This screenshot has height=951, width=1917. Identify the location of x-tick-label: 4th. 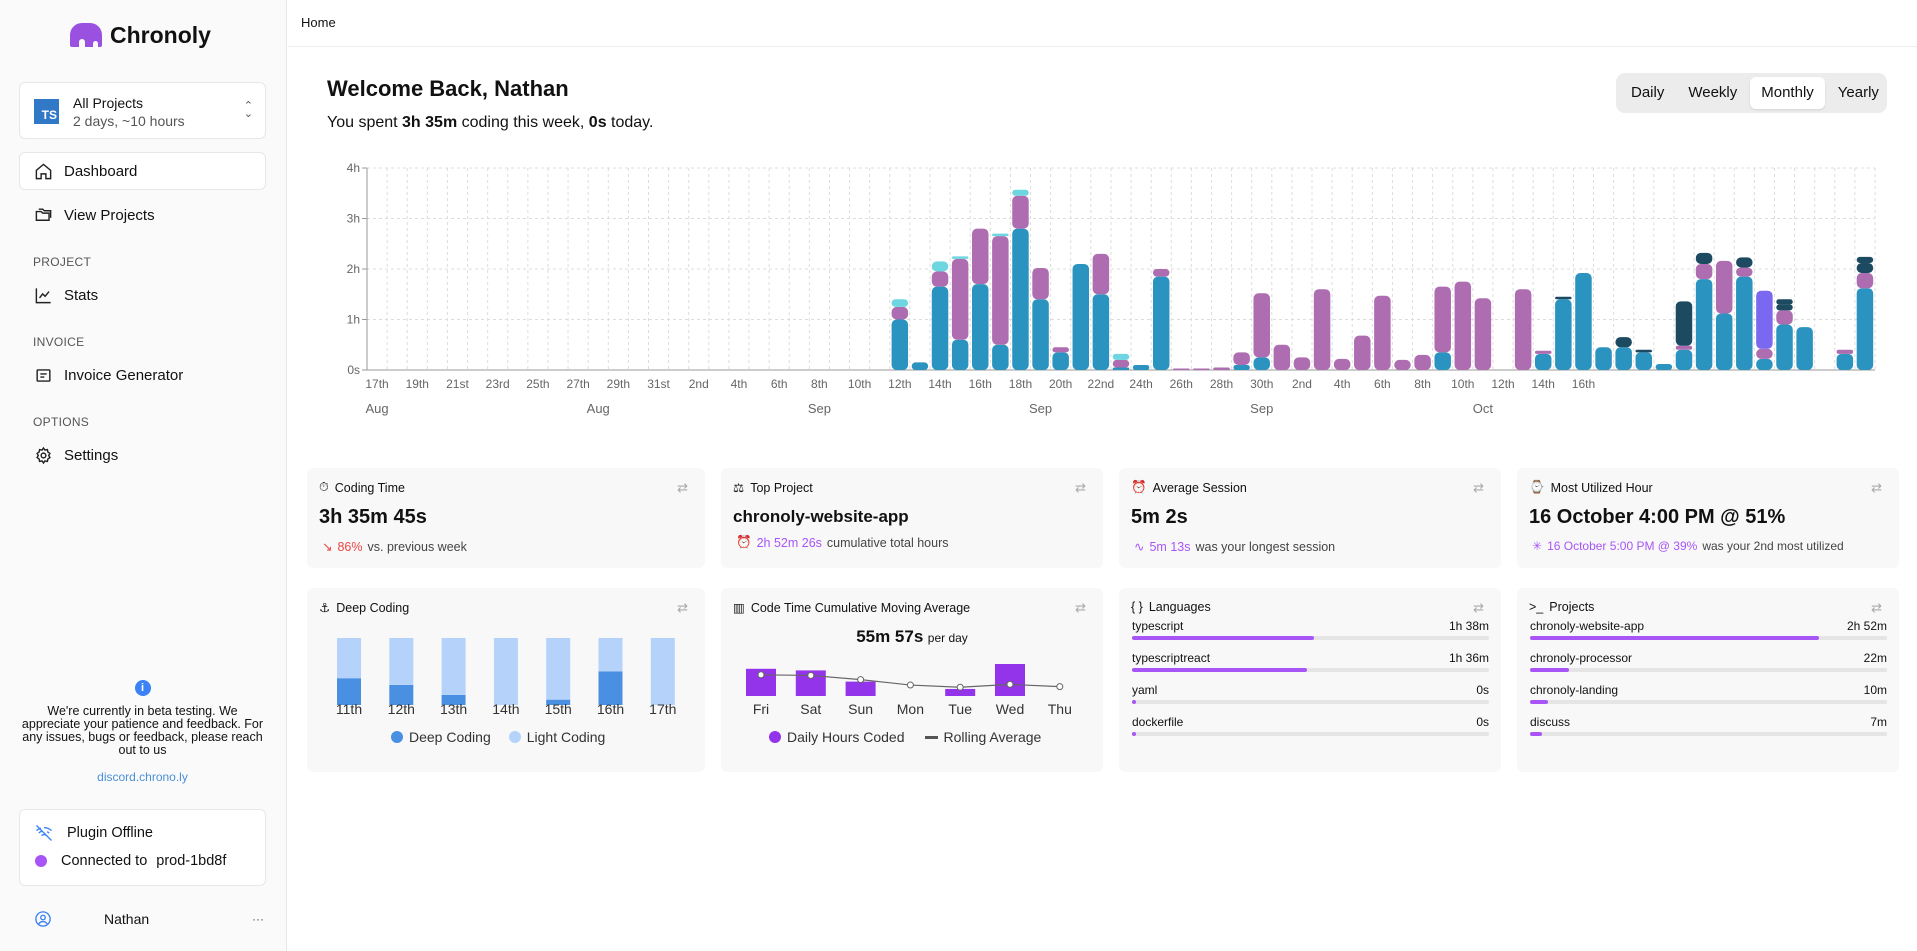
(739, 384).